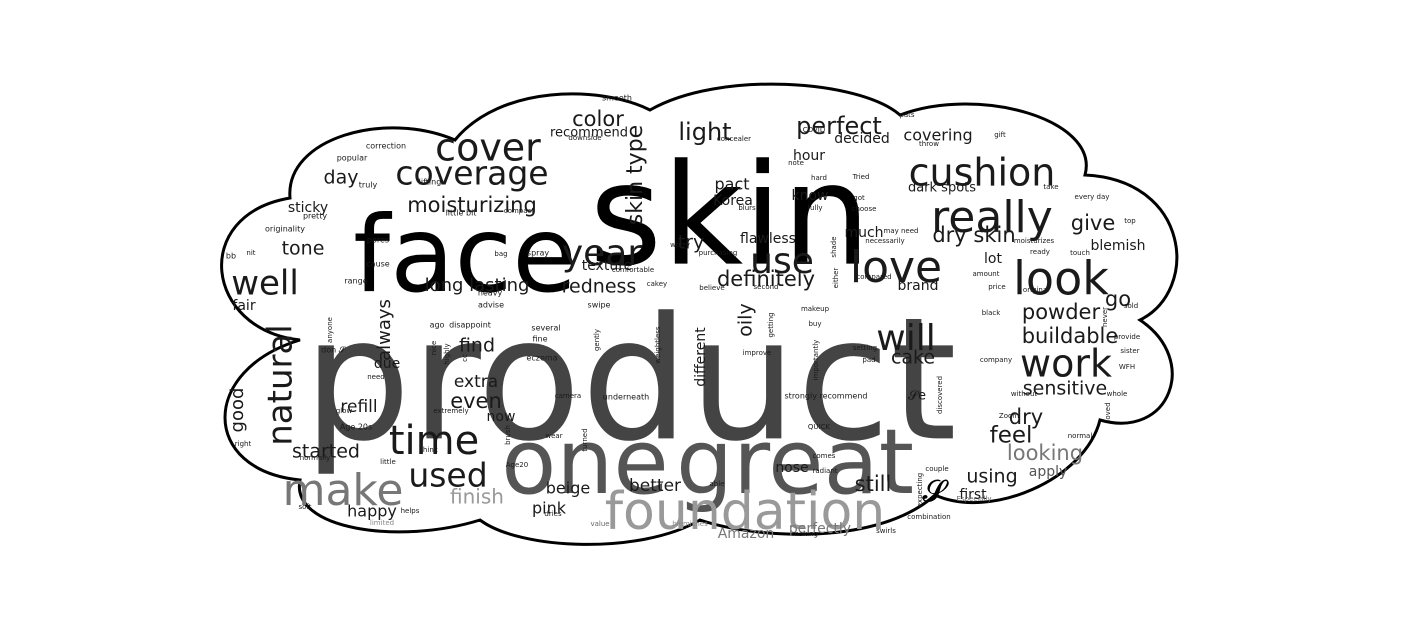 The image size is (1401, 624). I want to click on word-texture-57: texture, so click(607, 266).